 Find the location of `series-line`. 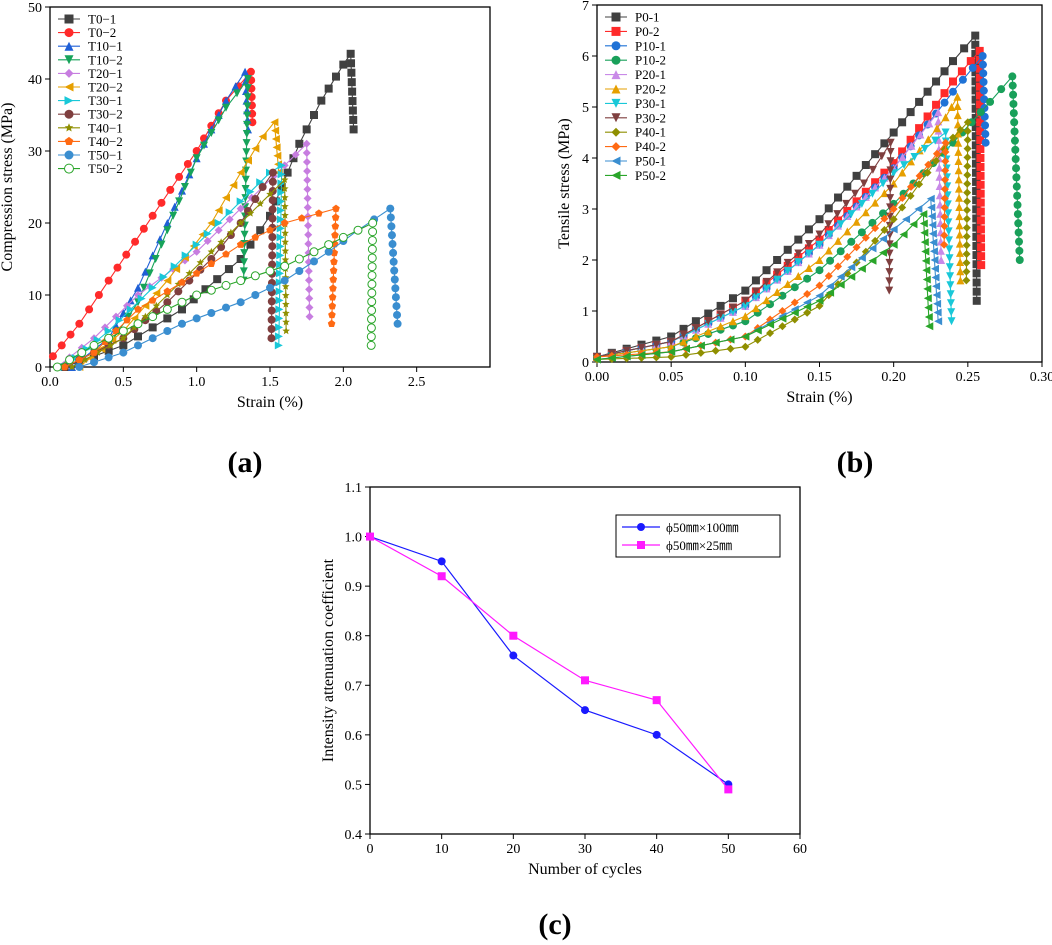

series-line is located at coordinates (549, 663).